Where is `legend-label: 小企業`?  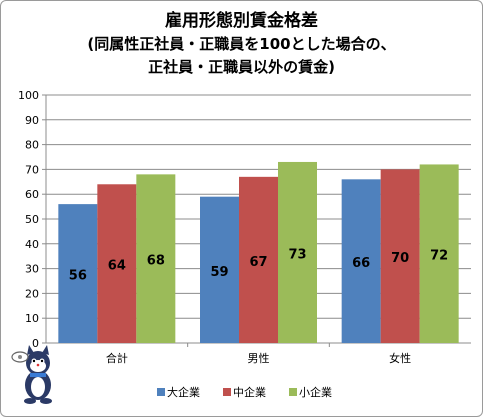 legend-label: 小企業 is located at coordinates (315, 392).